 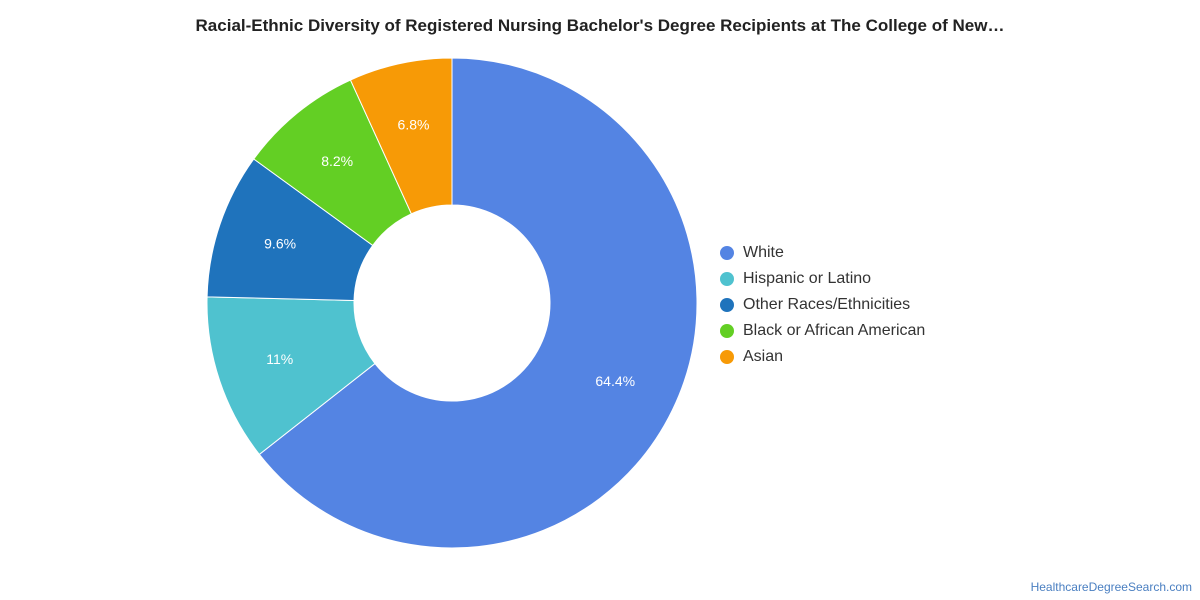 What do you see at coordinates (279, 359) in the screenshot?
I see `slice-label-1: 11%` at bounding box center [279, 359].